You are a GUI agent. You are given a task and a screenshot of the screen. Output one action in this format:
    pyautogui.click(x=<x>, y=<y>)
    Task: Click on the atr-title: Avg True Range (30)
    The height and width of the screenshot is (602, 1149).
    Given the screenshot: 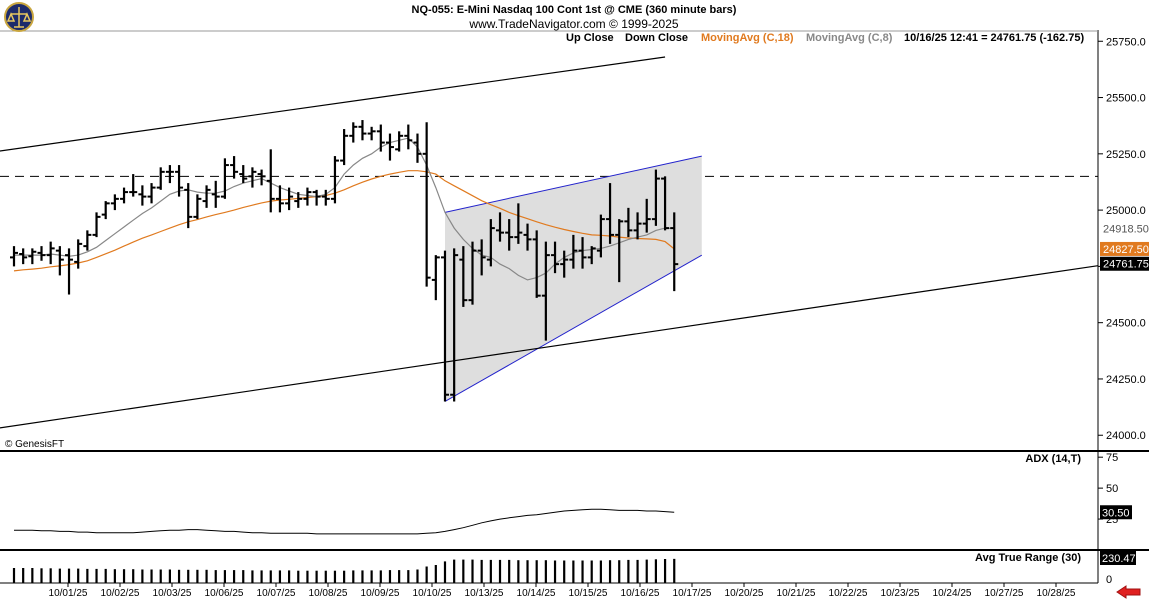 What is the action you would take?
    pyautogui.click(x=1028, y=558)
    